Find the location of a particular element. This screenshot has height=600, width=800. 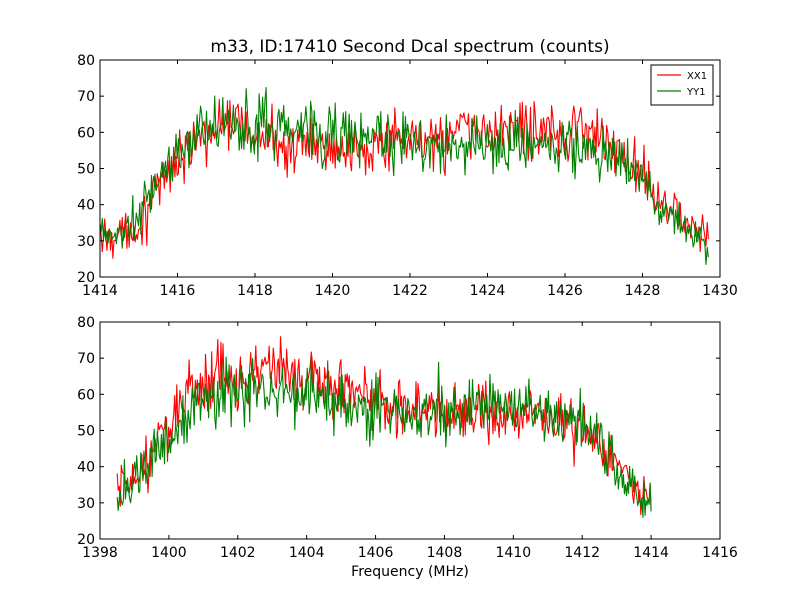

x-tick-label: 1424 is located at coordinates (488, 291).